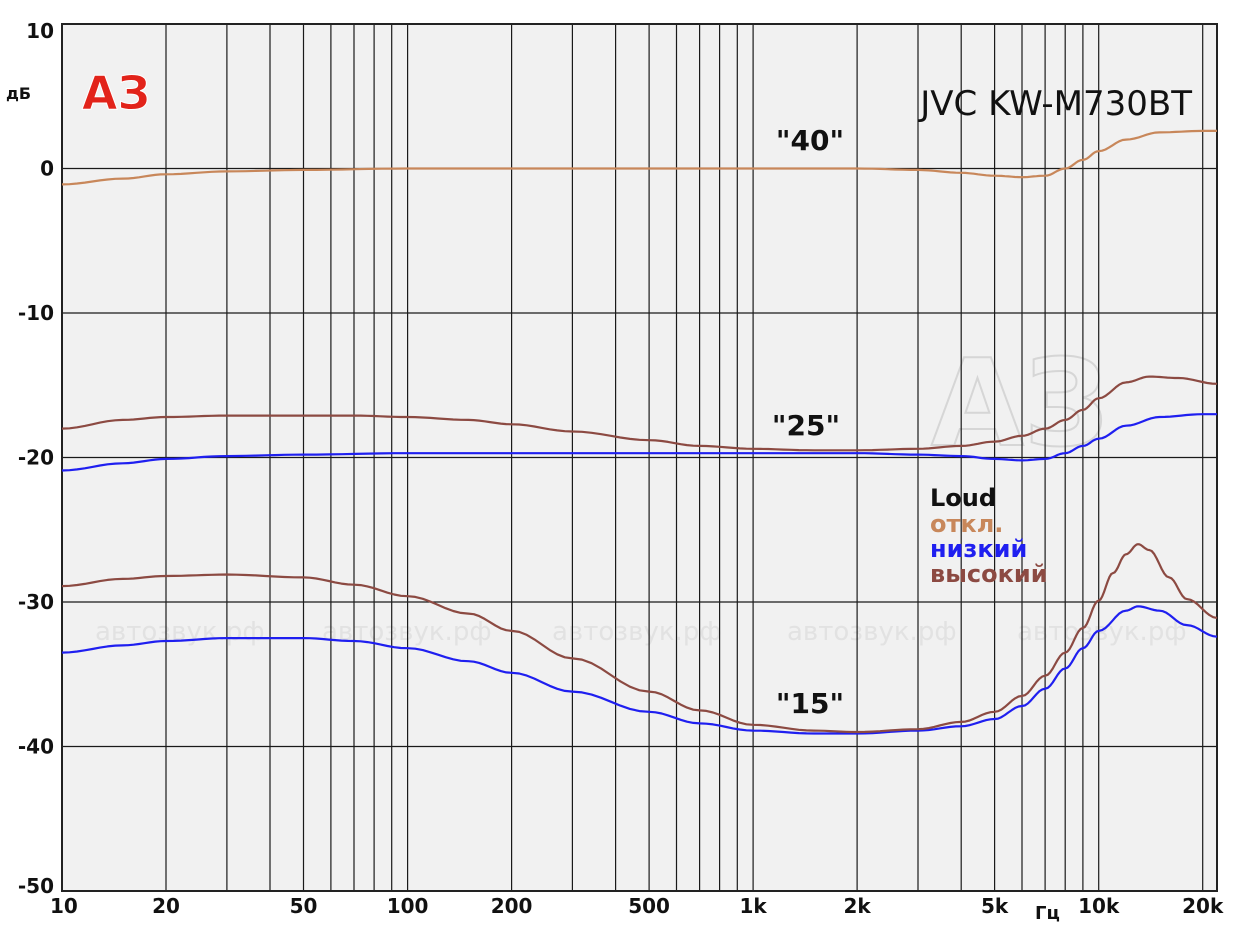 The width and height of the screenshot is (1237, 926). I want to click on logo-text: АЗ, so click(116, 93).